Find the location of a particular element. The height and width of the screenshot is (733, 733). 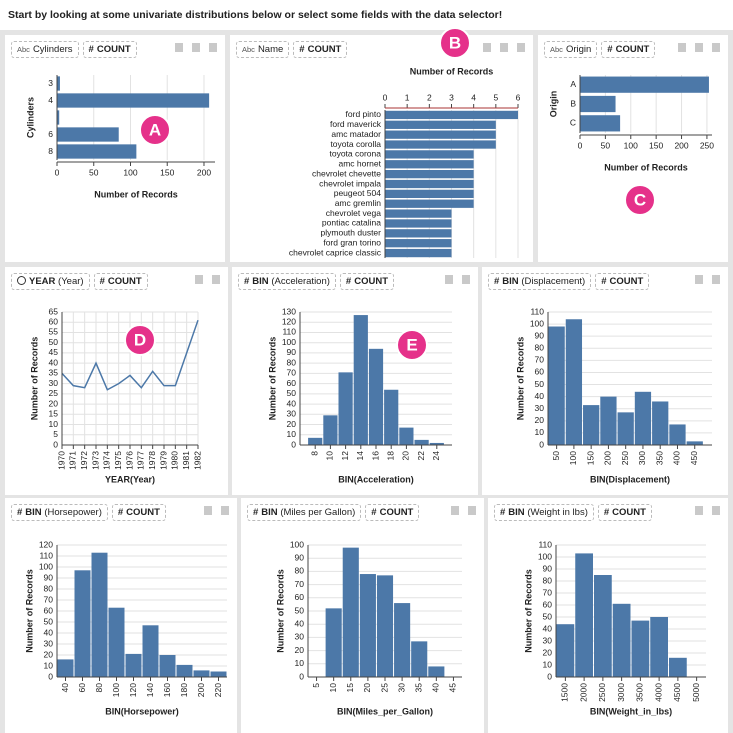

y-tick-label: 60 is located at coordinates (548, 604).